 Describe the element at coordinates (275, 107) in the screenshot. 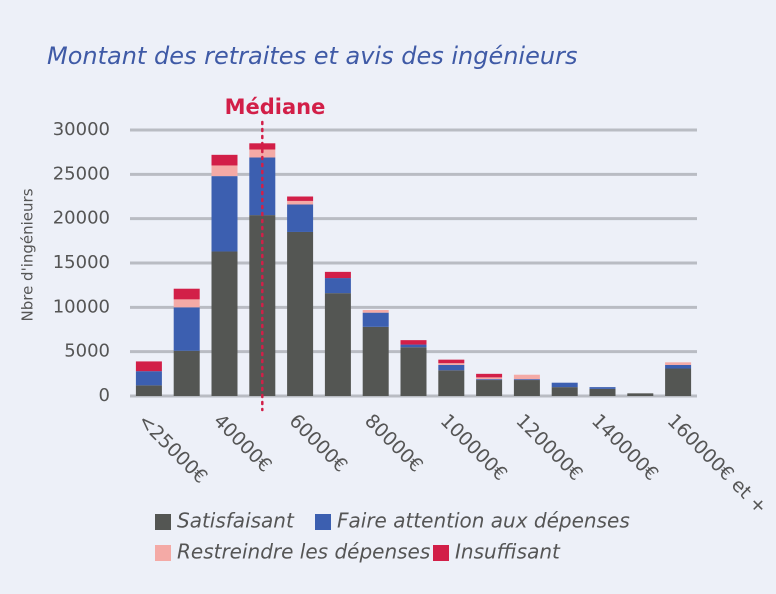

I see `median-label: Médiane` at that location.